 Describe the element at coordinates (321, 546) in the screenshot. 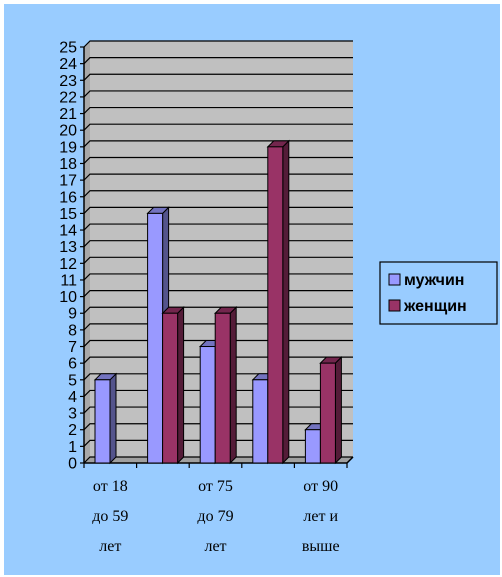

I see `x-category-label: выше` at that location.